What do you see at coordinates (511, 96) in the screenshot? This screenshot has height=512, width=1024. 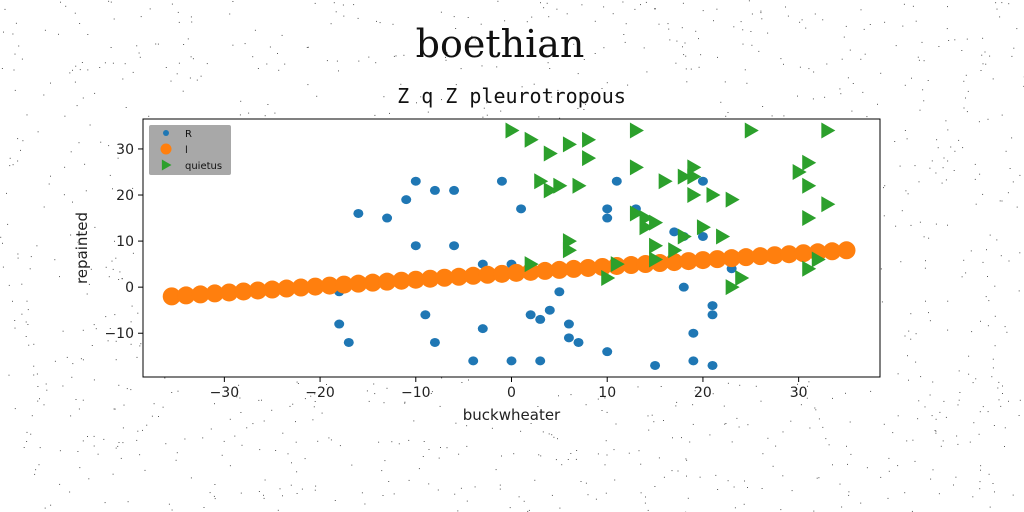 I see `chart-title: Z q Z pleurotropous` at bounding box center [511, 96].